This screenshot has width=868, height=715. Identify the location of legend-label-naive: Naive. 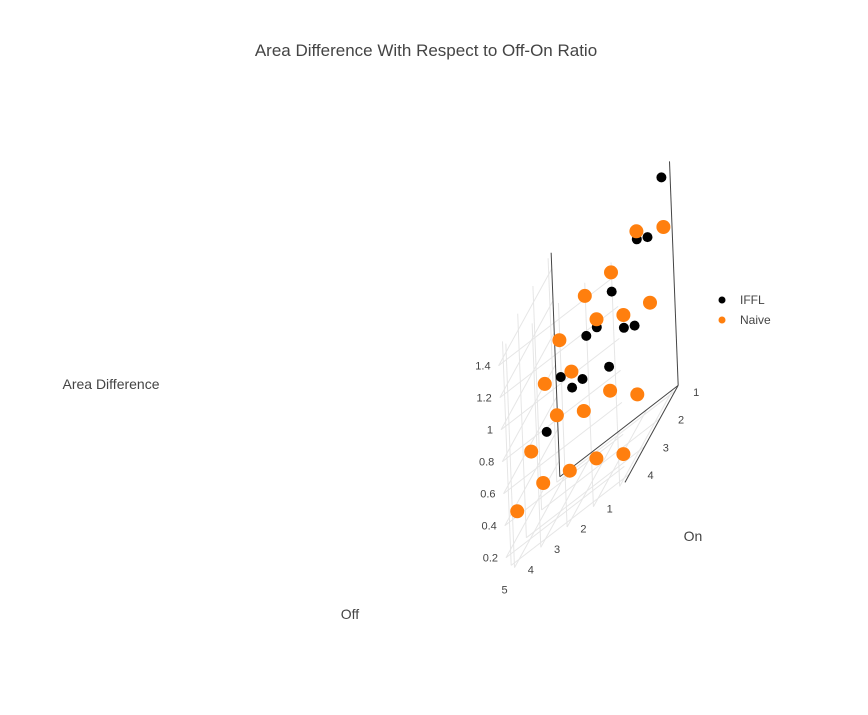
(755, 320).